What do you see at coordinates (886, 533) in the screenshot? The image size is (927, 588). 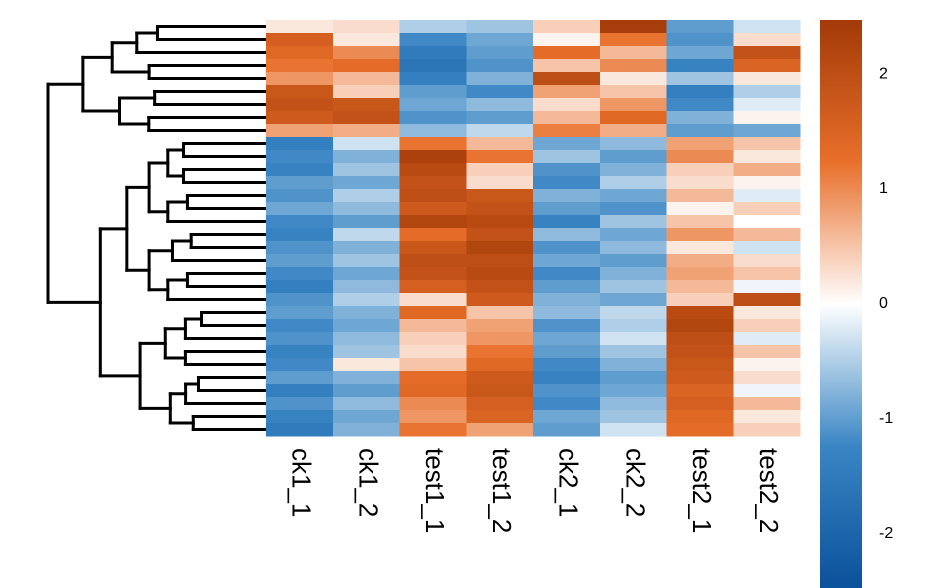 I see `colorbar-tick-label: -2` at bounding box center [886, 533].